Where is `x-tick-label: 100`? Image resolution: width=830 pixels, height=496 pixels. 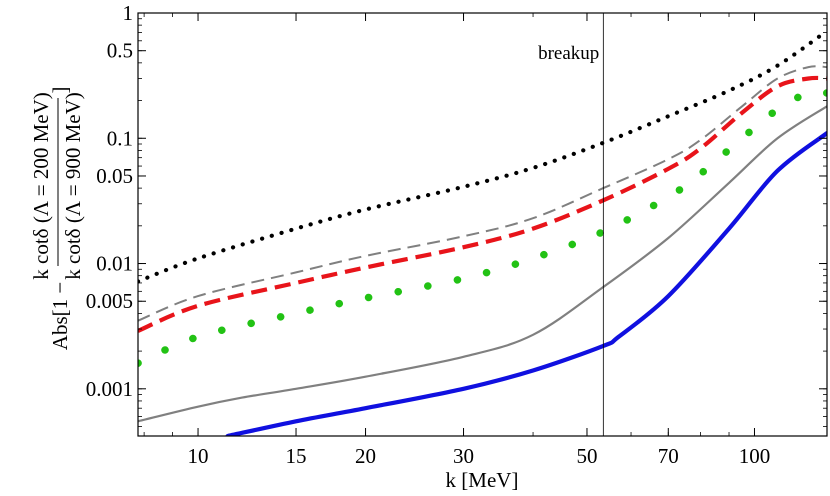
x-tick-label: 100 is located at coordinates (755, 456).